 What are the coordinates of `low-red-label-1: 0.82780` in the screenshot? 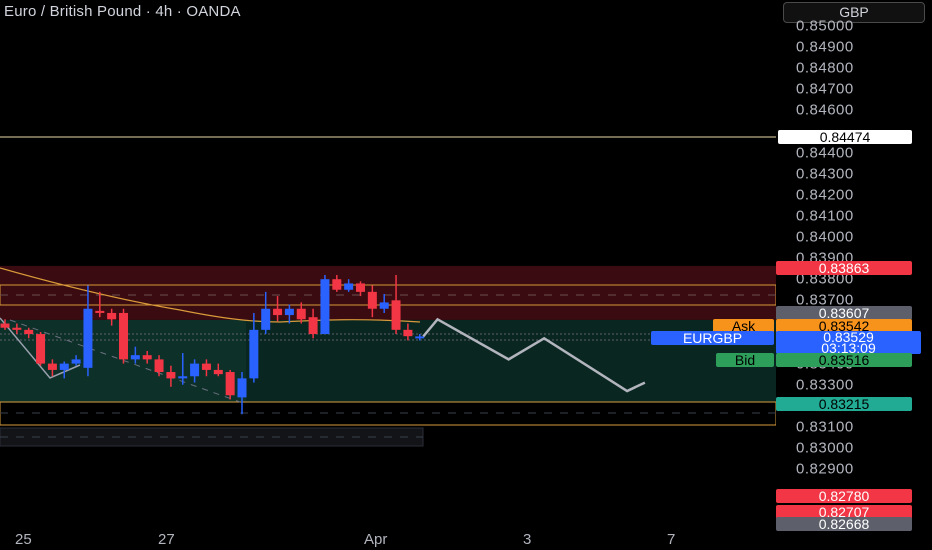 It's located at (844, 496).